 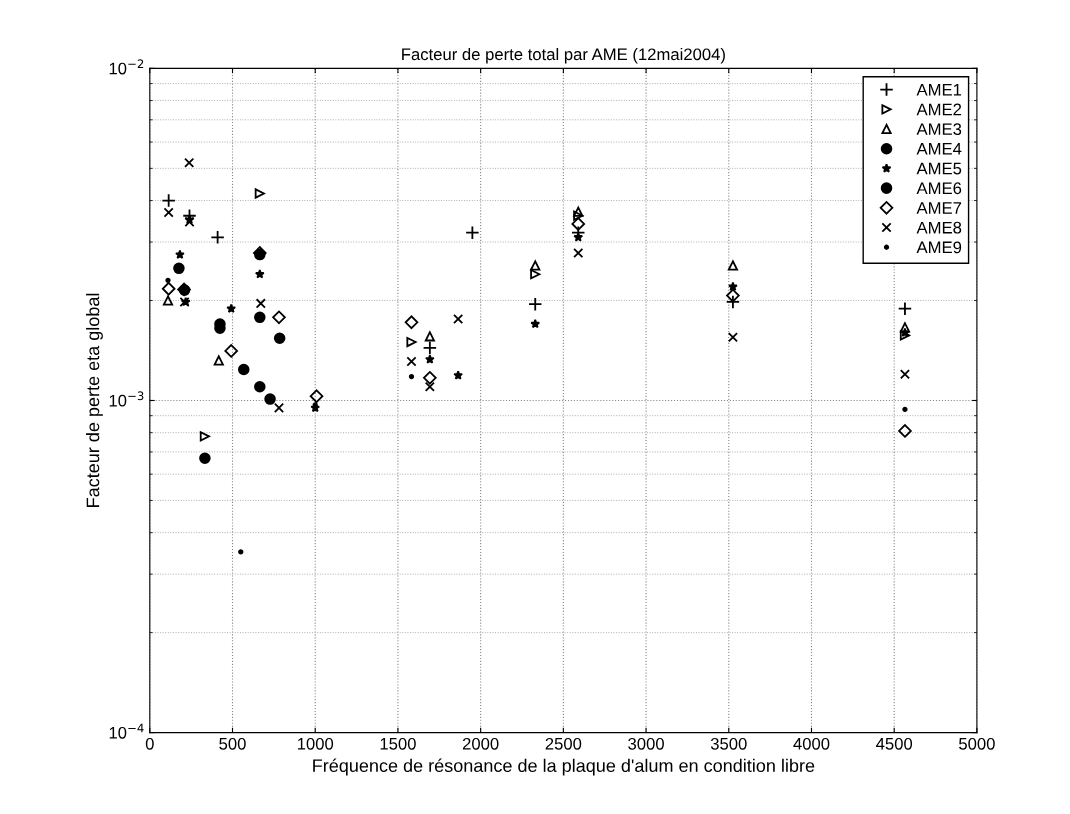 I want to click on legend-label: AME6, so click(x=939, y=188).